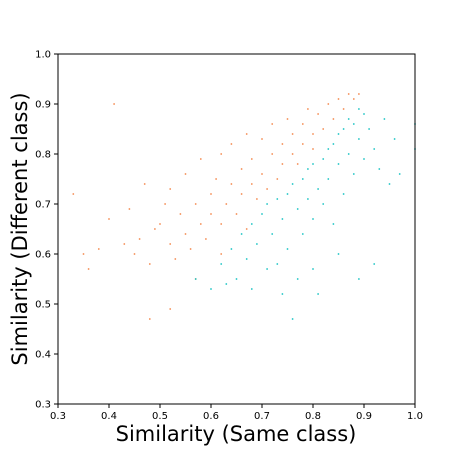 The height and width of the screenshot is (460, 460). I want to click on x-tick-label: 0.3, so click(58, 416).